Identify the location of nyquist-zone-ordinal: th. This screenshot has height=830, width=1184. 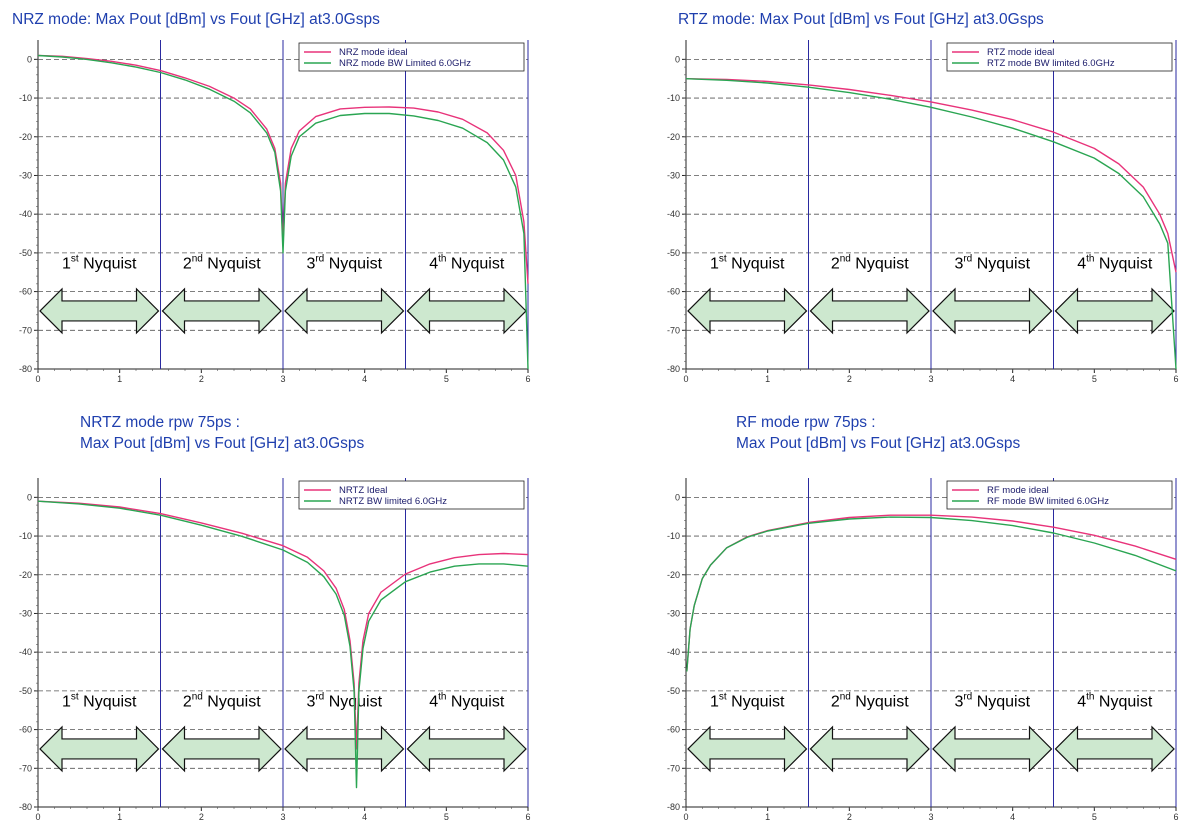
(442, 258).